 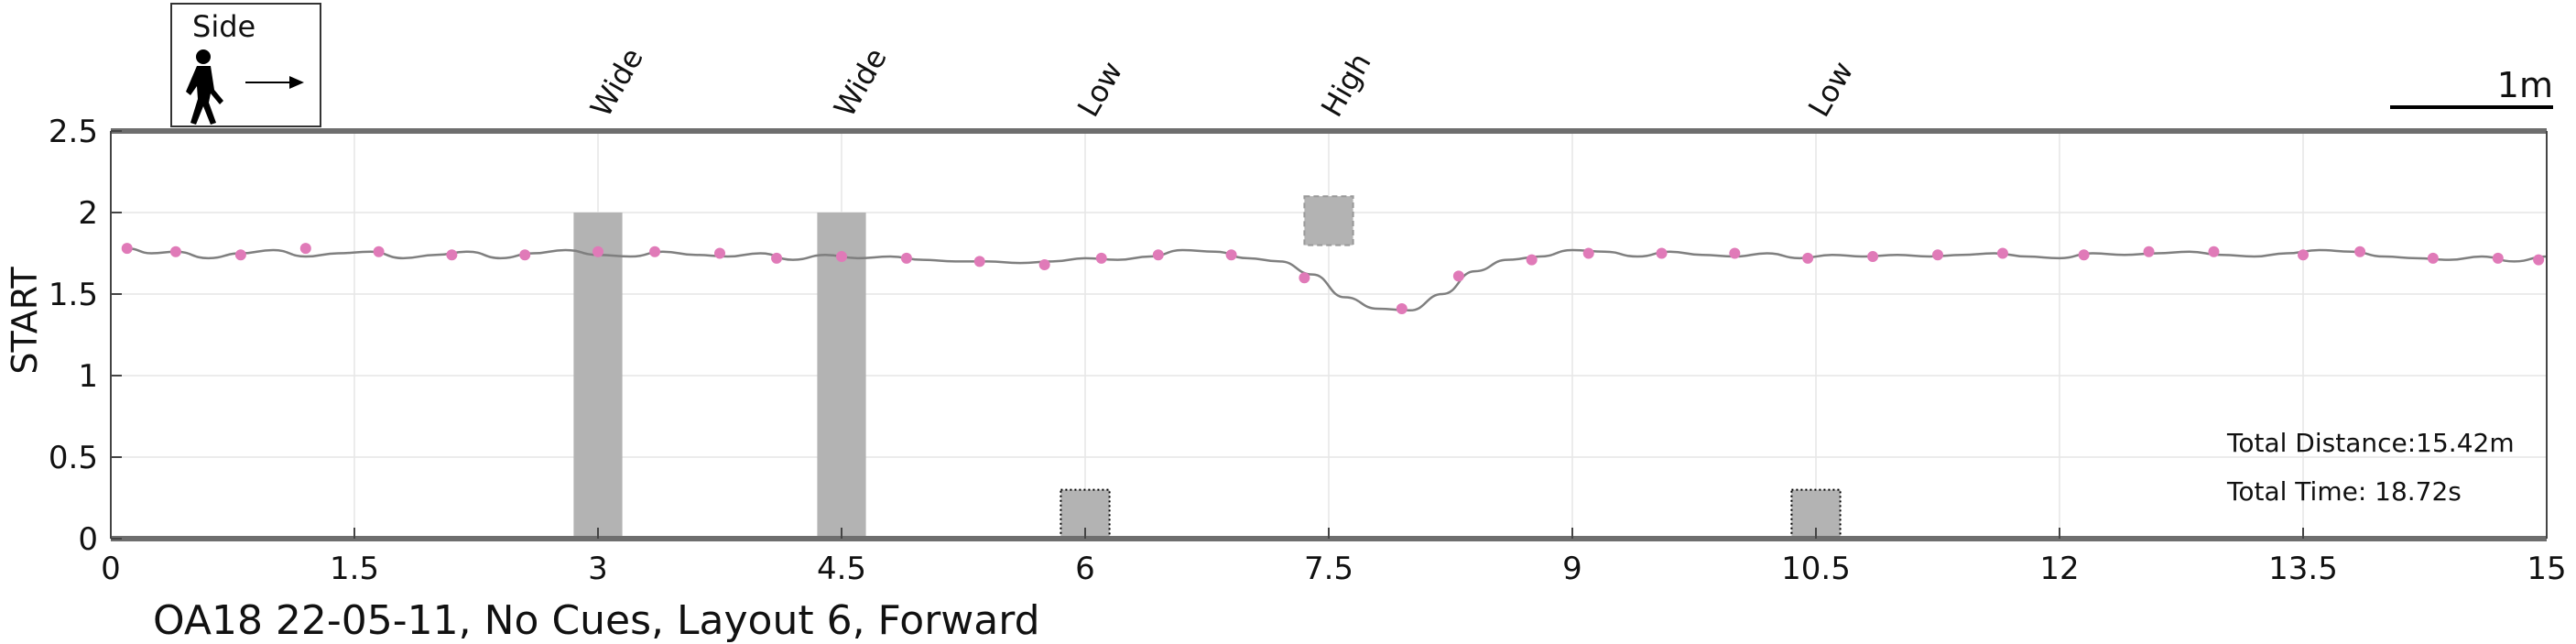 What do you see at coordinates (73, 295) in the screenshot?
I see `y-tick-label: 1.5` at bounding box center [73, 295].